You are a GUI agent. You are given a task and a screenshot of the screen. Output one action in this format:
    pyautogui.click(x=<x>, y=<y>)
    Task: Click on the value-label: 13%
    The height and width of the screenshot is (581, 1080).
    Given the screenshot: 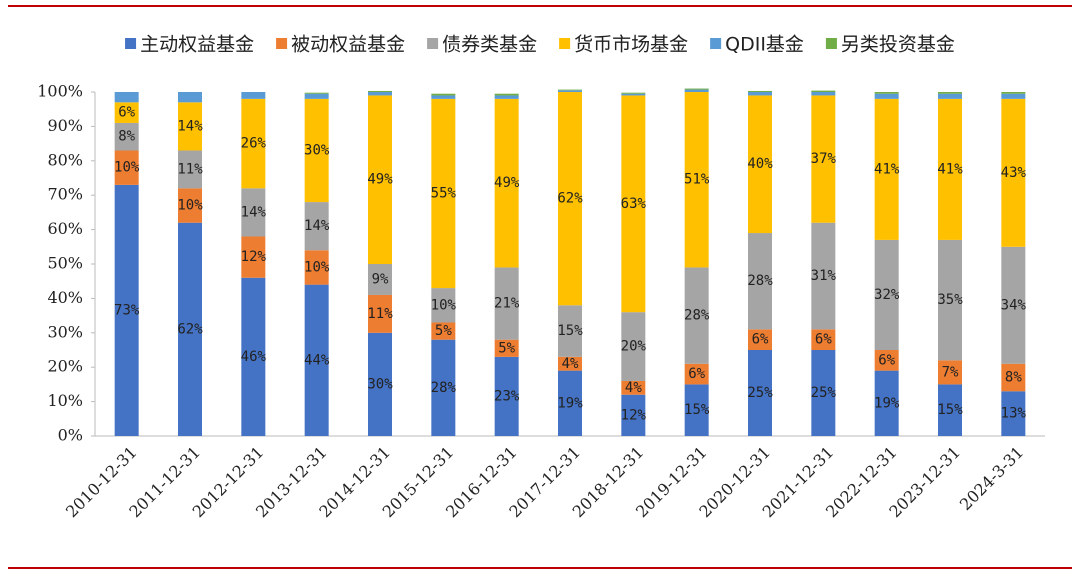 What is the action you would take?
    pyautogui.click(x=1014, y=414)
    